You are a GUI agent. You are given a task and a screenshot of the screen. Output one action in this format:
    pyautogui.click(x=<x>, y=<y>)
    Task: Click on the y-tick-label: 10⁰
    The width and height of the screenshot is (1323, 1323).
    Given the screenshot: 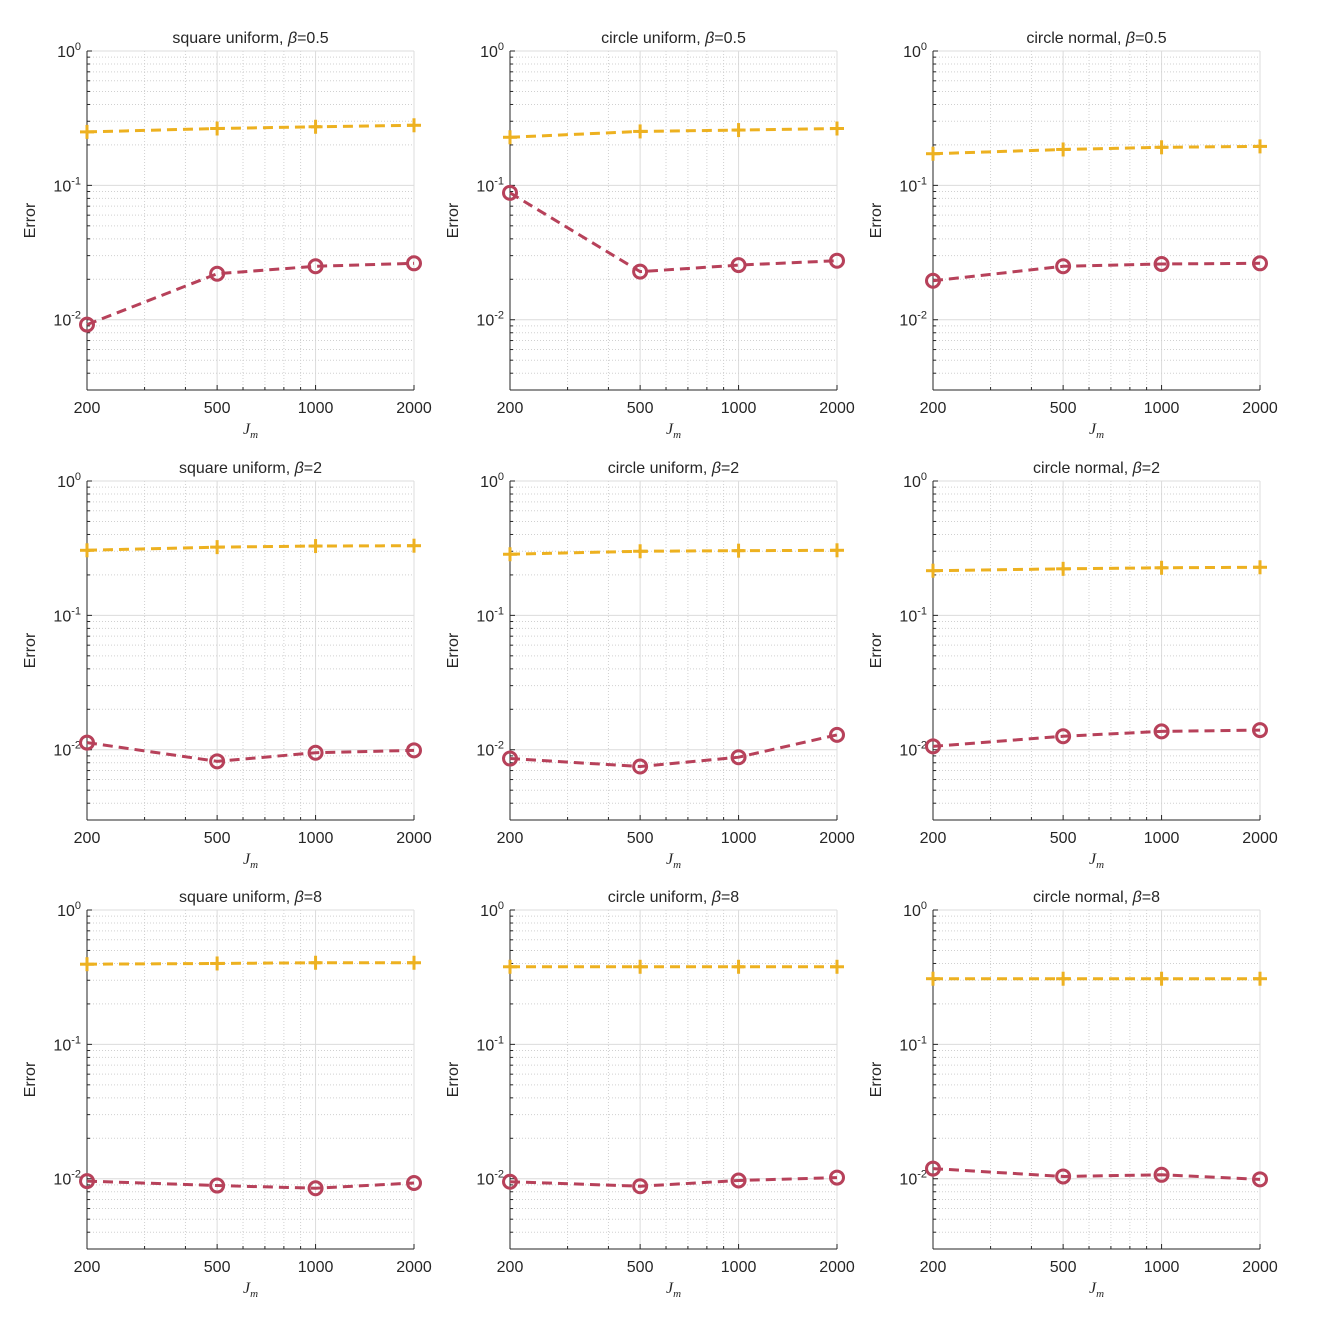 What is the action you would take?
    pyautogui.click(x=915, y=51)
    